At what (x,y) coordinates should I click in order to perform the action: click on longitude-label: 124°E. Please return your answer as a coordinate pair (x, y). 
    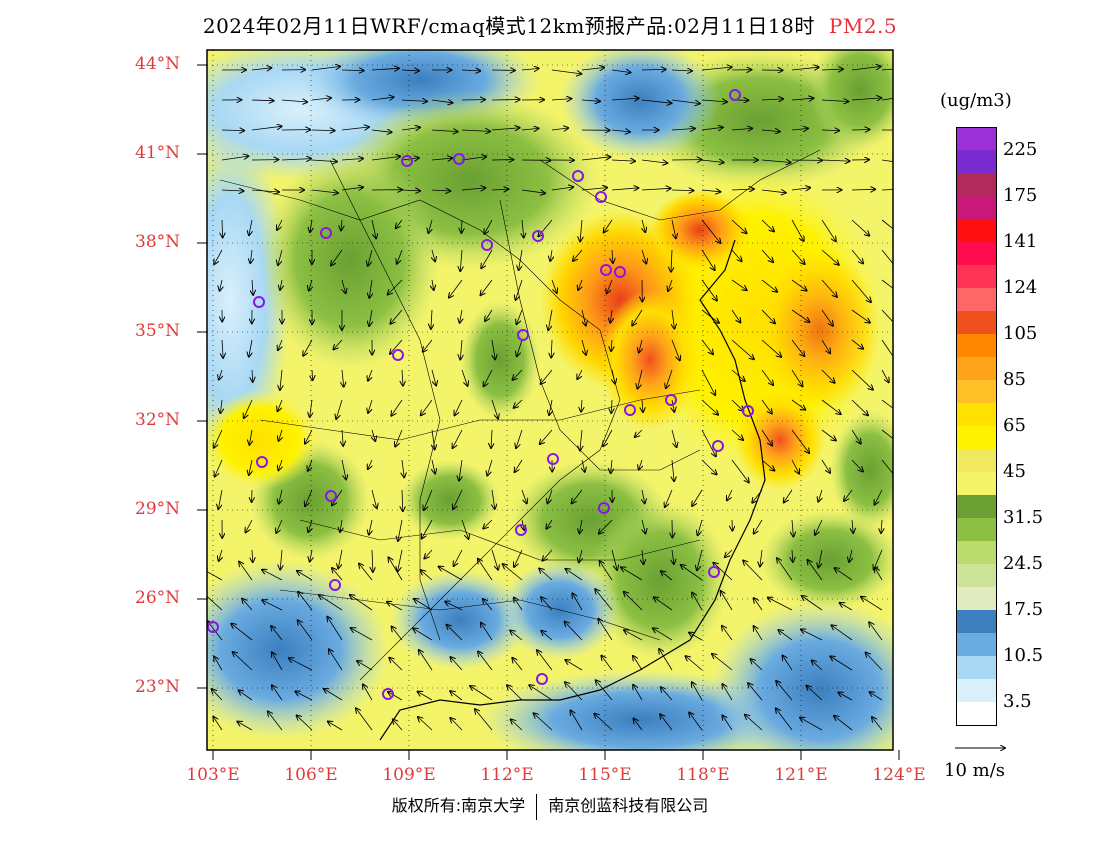
    Looking at the image, I should click on (899, 775).